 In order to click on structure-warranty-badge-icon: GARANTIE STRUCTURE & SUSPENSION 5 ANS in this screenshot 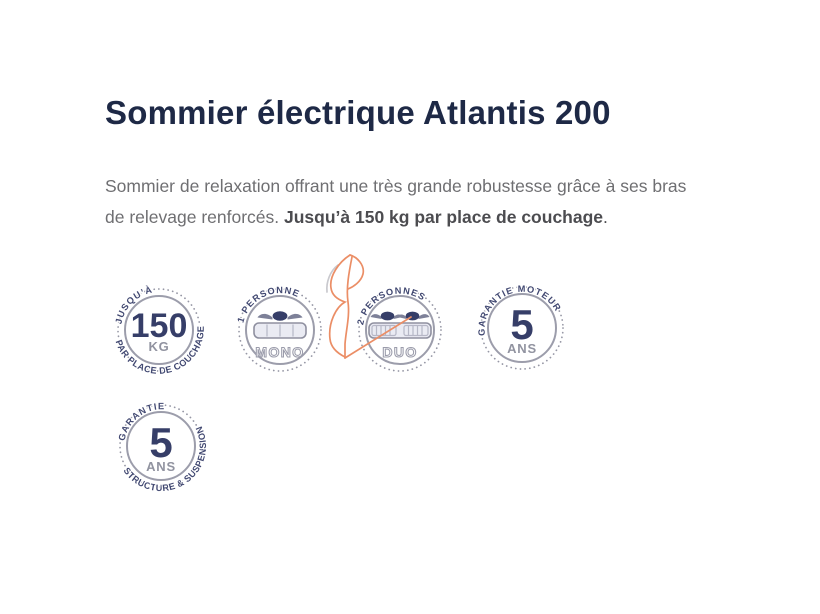, I will do `click(162, 447)`.